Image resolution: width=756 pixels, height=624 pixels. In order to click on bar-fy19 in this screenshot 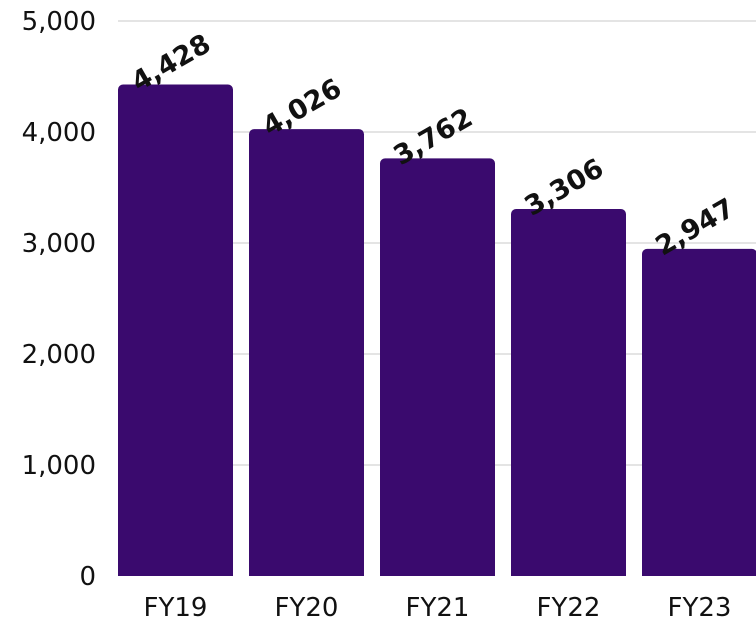, I will do `click(175, 330)`.